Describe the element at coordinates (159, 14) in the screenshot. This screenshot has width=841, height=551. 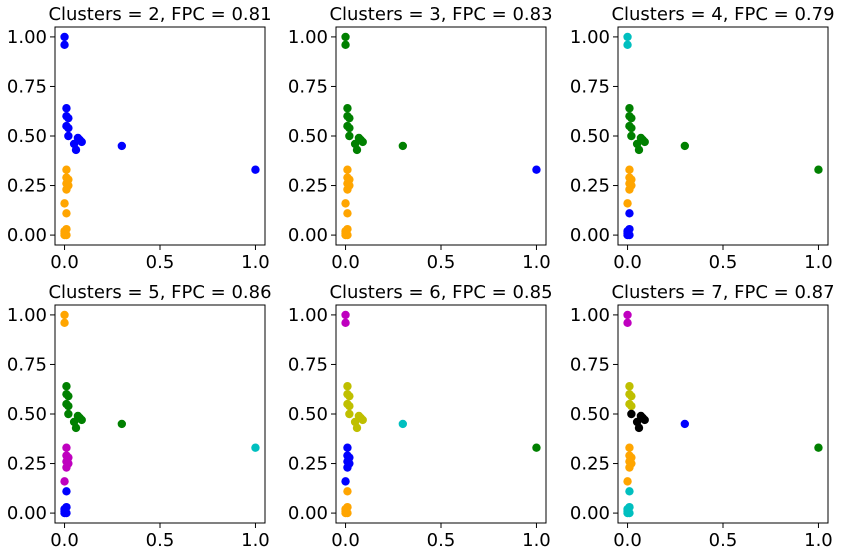
I see `subplot-title: Clusters = 2, FPC = 0.81` at that location.